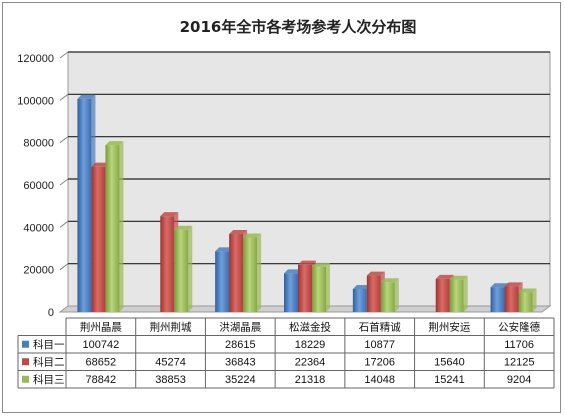 This screenshot has width=565, height=417. What do you see at coordinates (38, 144) in the screenshot?
I see `y-tick-label: 80000` at bounding box center [38, 144].